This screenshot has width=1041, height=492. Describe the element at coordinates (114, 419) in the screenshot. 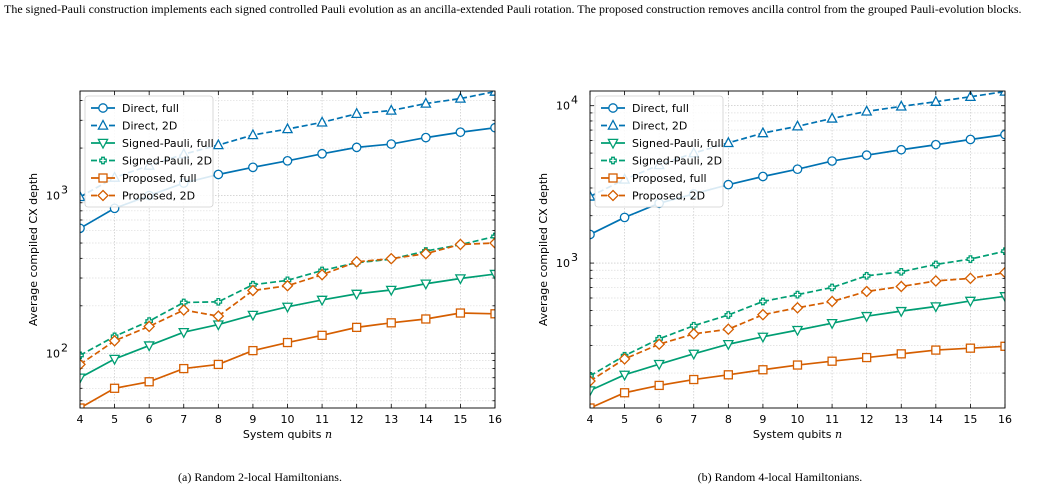

I see `x-tick-label: 5` at that location.